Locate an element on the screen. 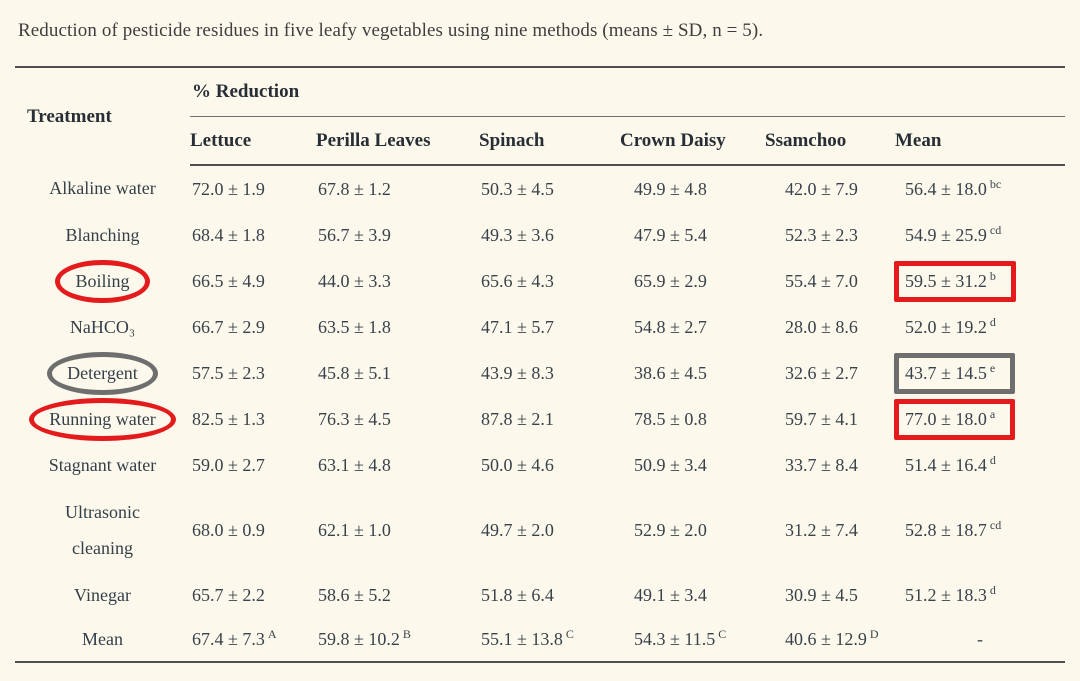  cell-value: 49.9 ± 4.8 is located at coordinates (670, 188).